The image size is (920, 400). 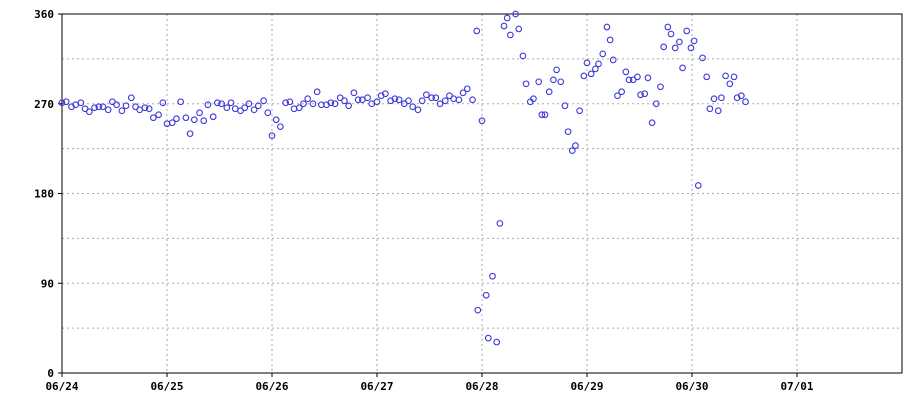 What do you see at coordinates (61, 386) in the screenshot?
I see `x-tick-label: 06/24` at bounding box center [61, 386].